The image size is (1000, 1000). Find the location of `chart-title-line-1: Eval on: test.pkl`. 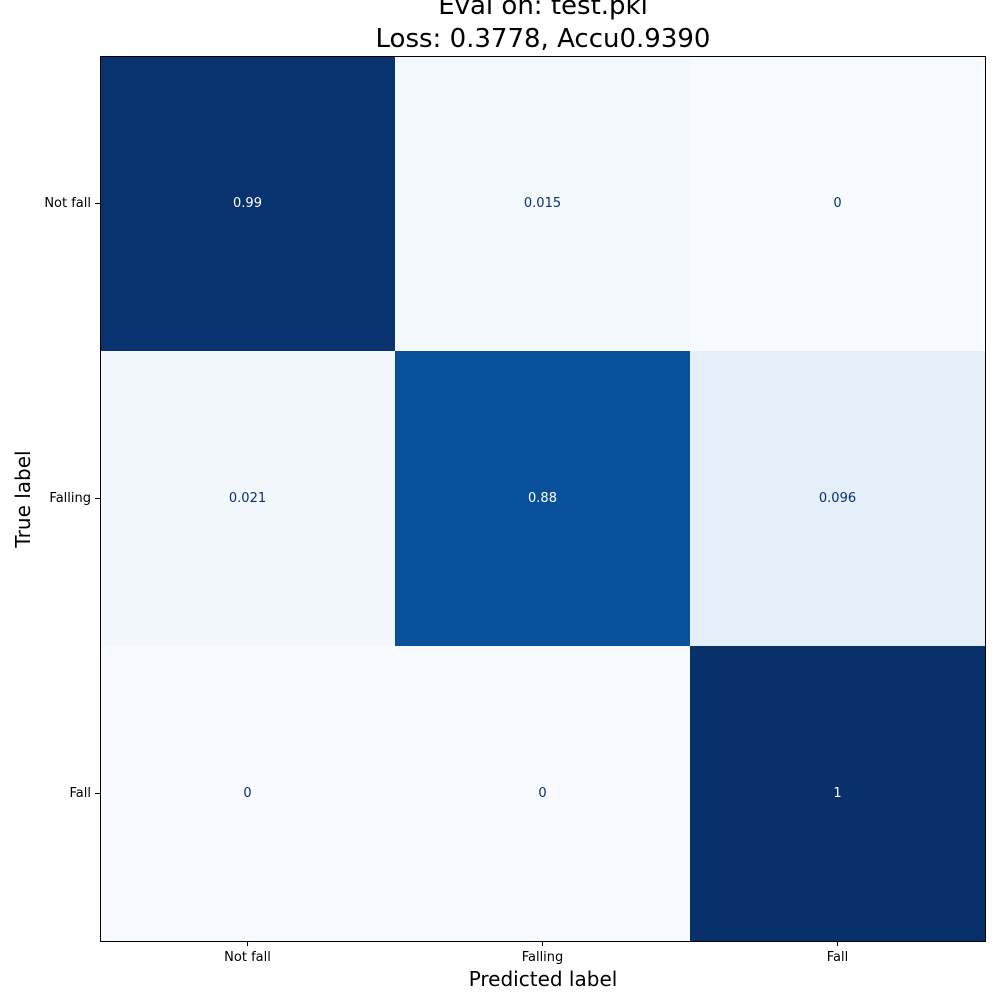

chart-title-line-1: Eval on: test.pkl is located at coordinates (543, 10).